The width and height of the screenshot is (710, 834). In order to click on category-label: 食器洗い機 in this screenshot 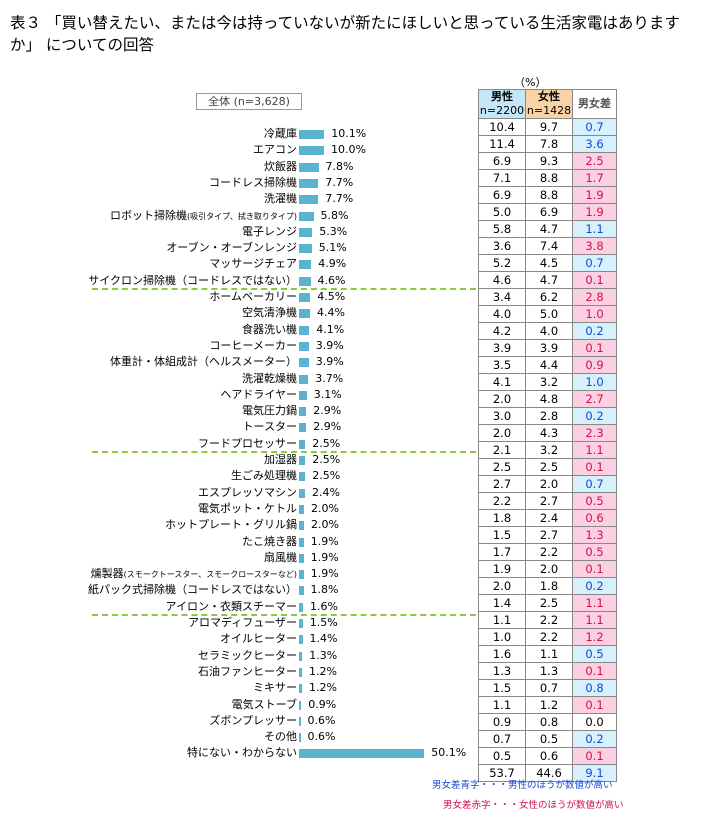, I will do `click(269, 329)`.